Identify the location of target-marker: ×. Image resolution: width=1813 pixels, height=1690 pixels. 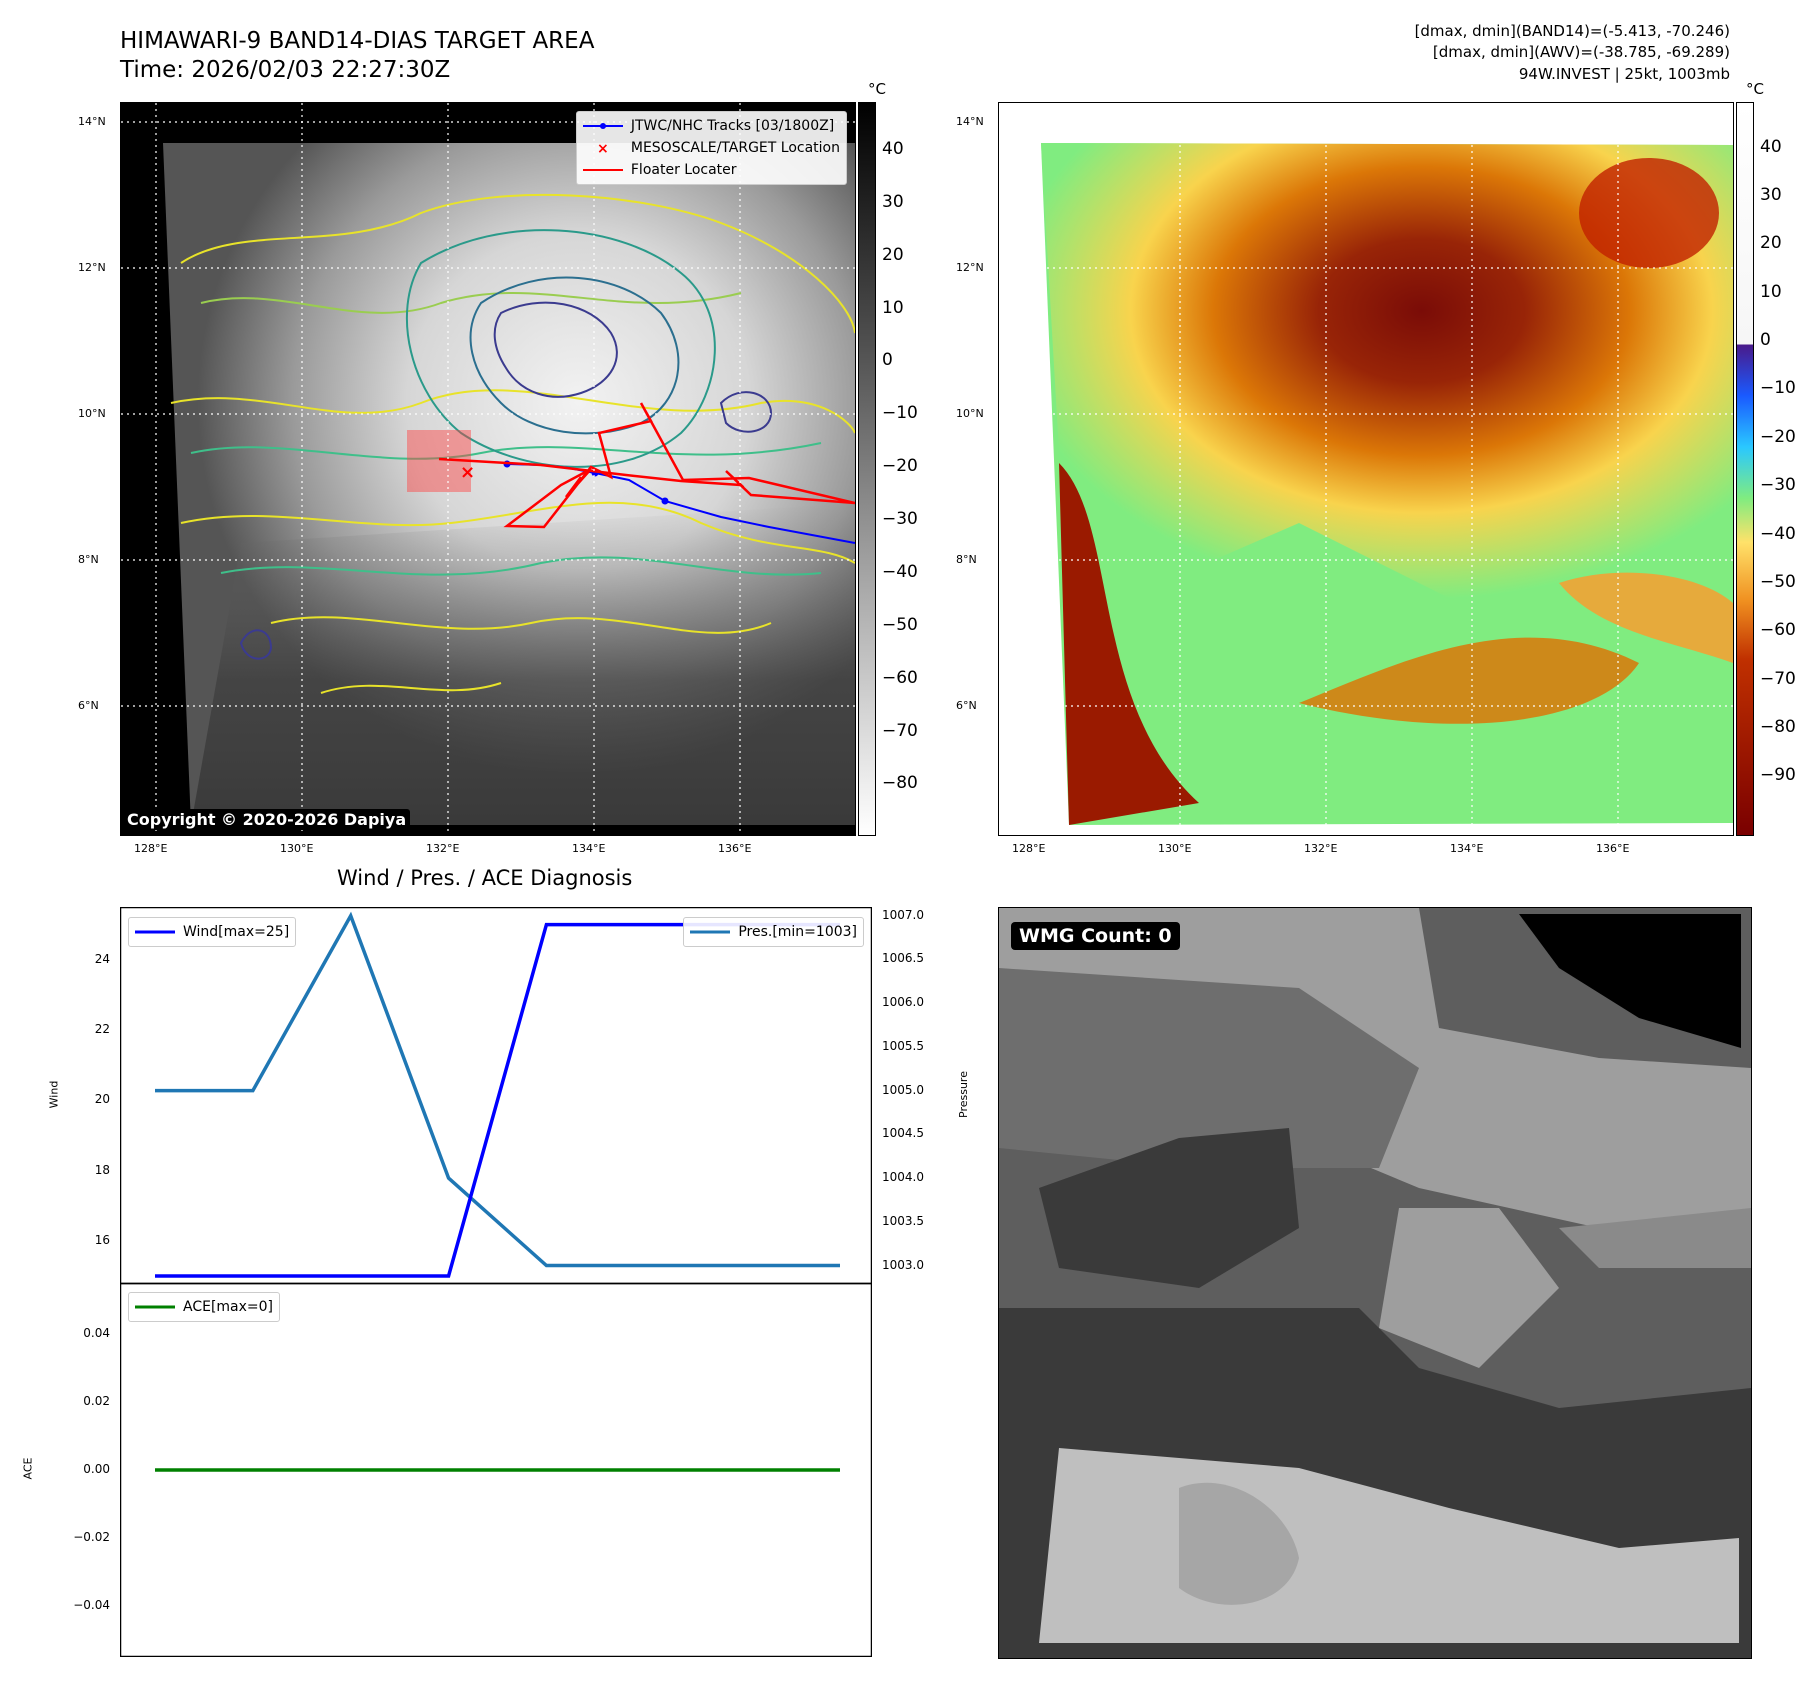
(467, 472).